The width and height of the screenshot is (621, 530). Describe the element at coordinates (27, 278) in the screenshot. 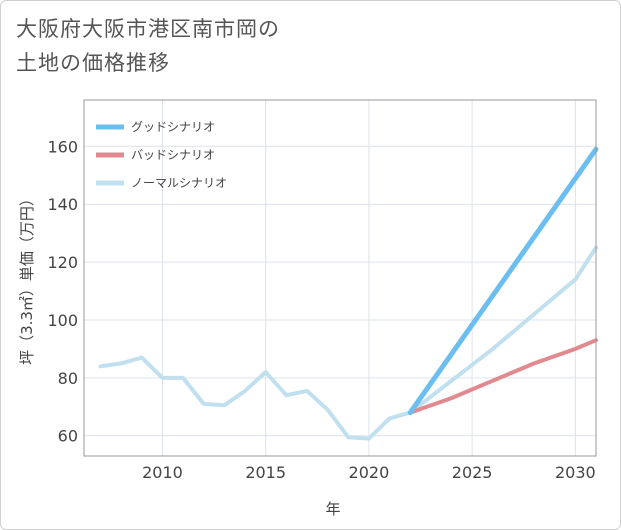

I see `y-axis-label: 坪（3.3㎡）単価（万円）` at that location.